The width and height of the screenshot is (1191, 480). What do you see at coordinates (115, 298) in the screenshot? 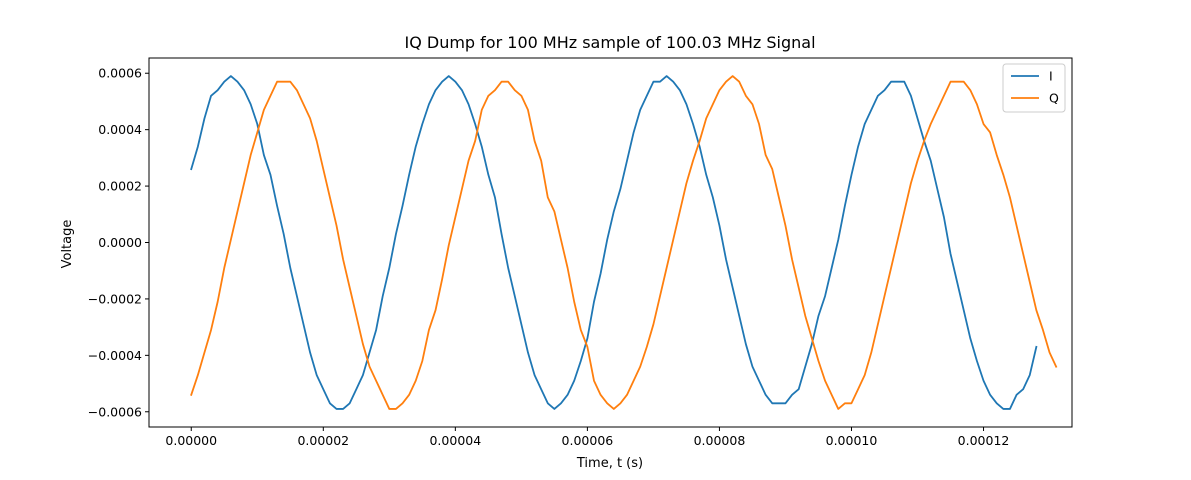
I see `y-tick-label: −0.0002` at bounding box center [115, 298].